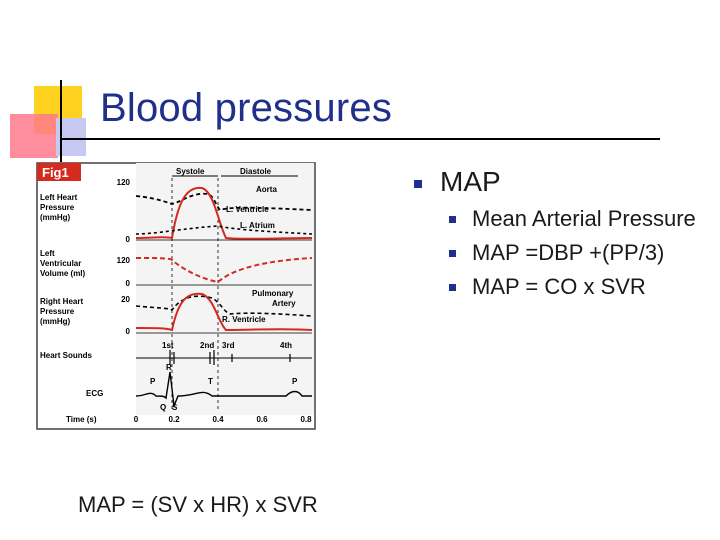  Describe the element at coordinates (210, 381) in the screenshot. I see `ecg-label: T` at that location.